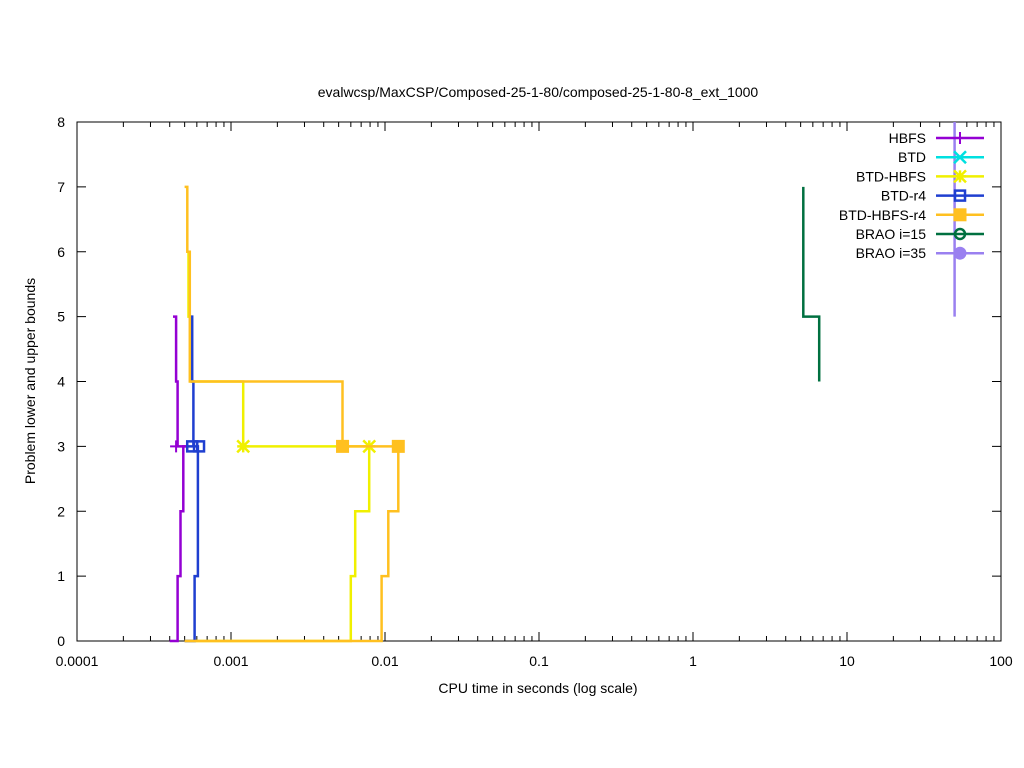 The width and height of the screenshot is (1024, 768). I want to click on legend-entry: BTD-HBFS-r4, so click(911, 215).